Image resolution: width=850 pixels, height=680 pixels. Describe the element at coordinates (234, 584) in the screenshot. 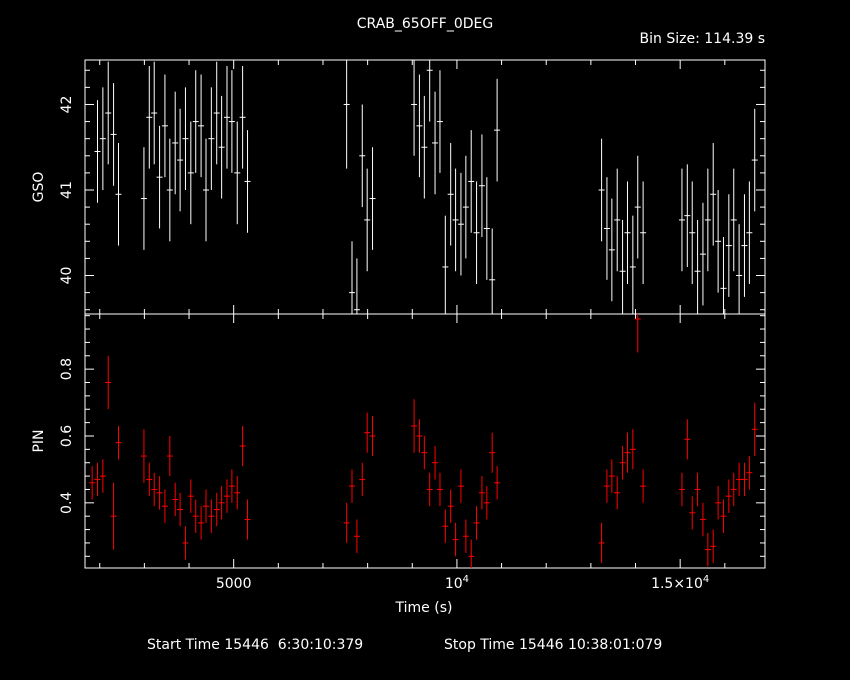

I see `x-tick-label: 5000` at that location.